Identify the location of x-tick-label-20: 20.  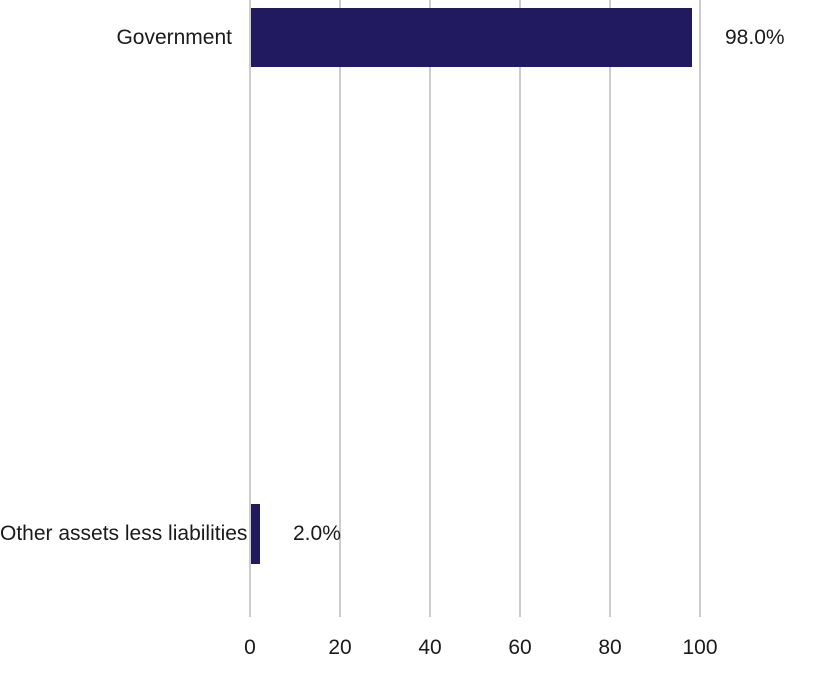
(340, 647).